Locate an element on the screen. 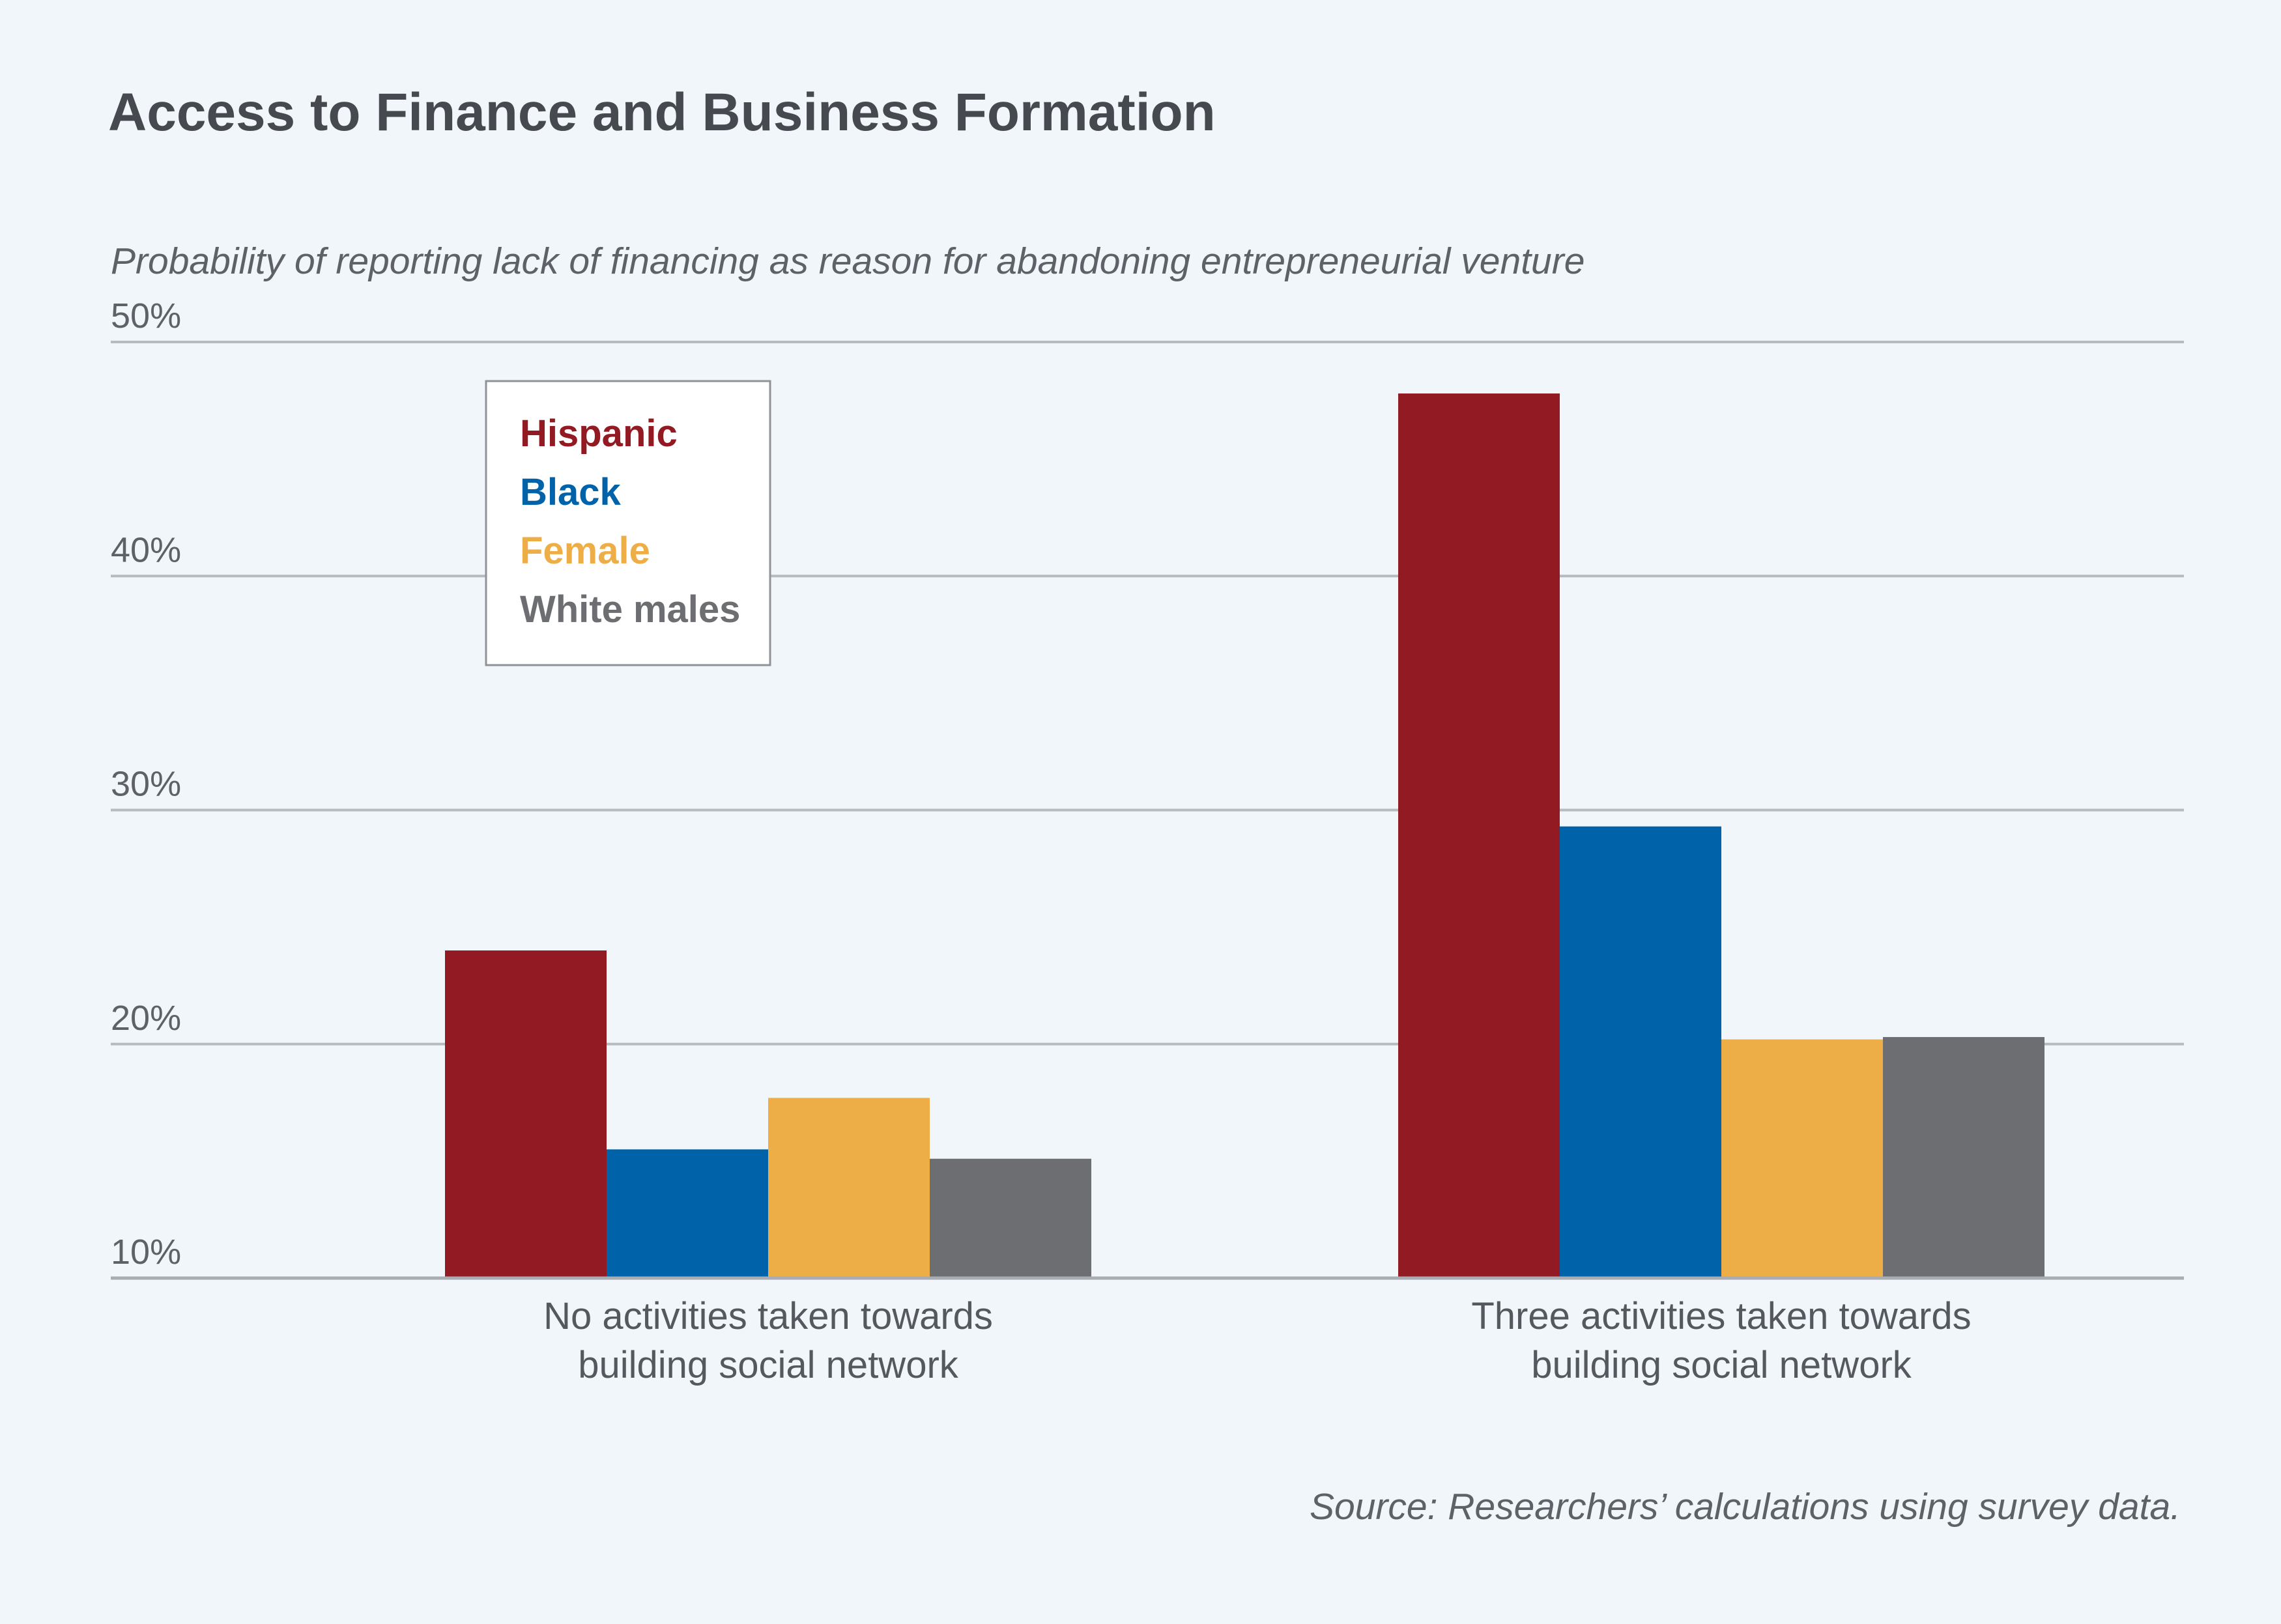 The height and width of the screenshot is (1624, 2281). y-tick-label: 10% is located at coordinates (146, 1252).